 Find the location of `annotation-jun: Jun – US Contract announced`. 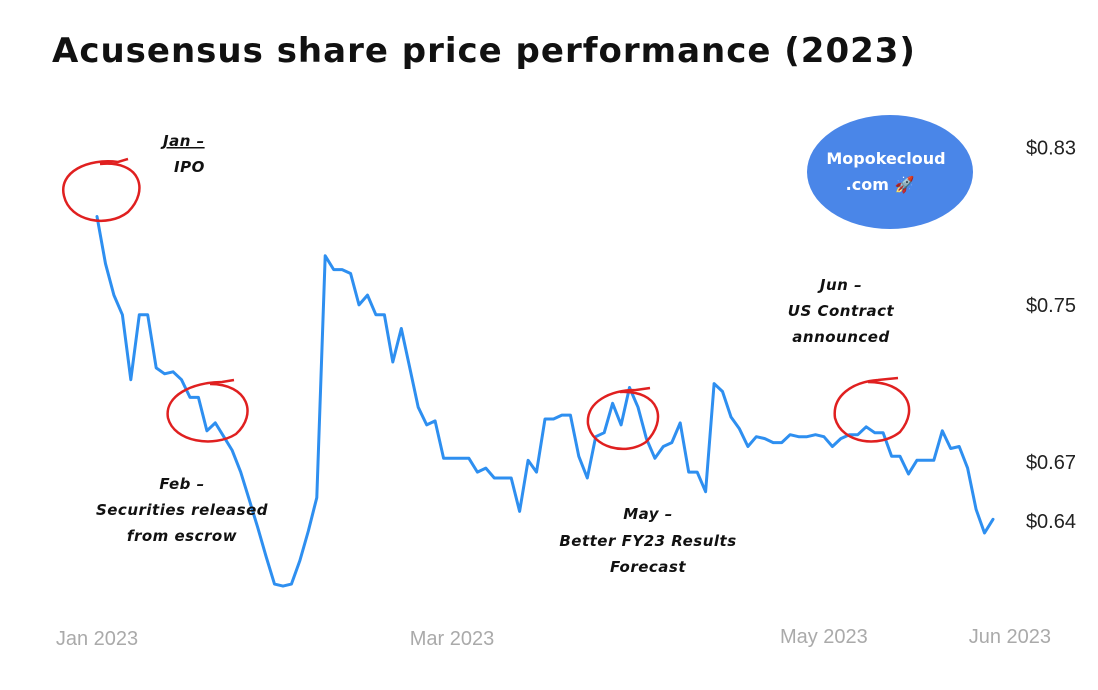

annotation-jun: Jun – US Contract announced is located at coordinates (841, 311).